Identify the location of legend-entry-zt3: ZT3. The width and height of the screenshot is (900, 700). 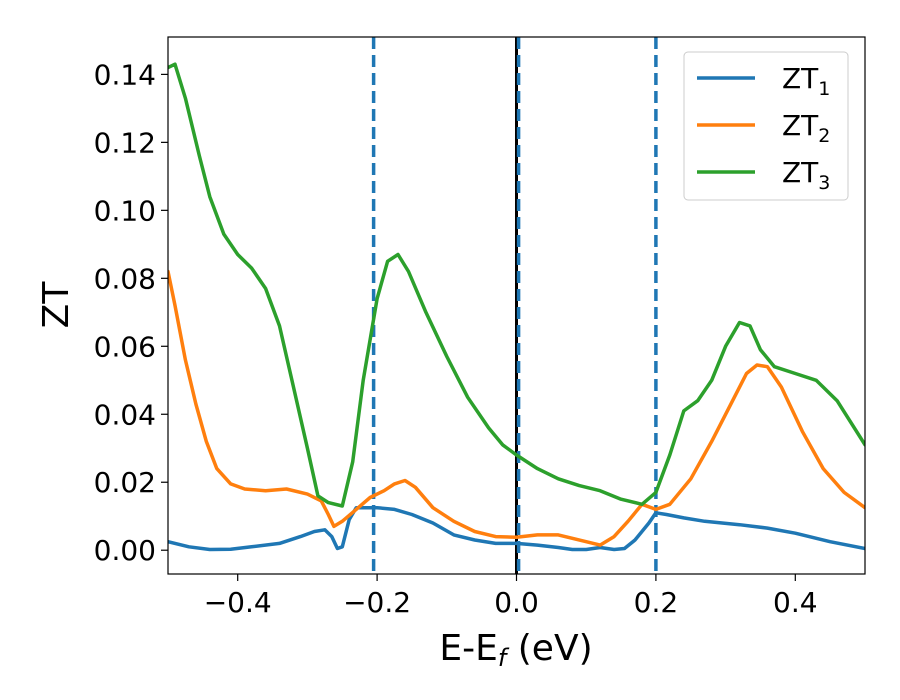
(806, 175).